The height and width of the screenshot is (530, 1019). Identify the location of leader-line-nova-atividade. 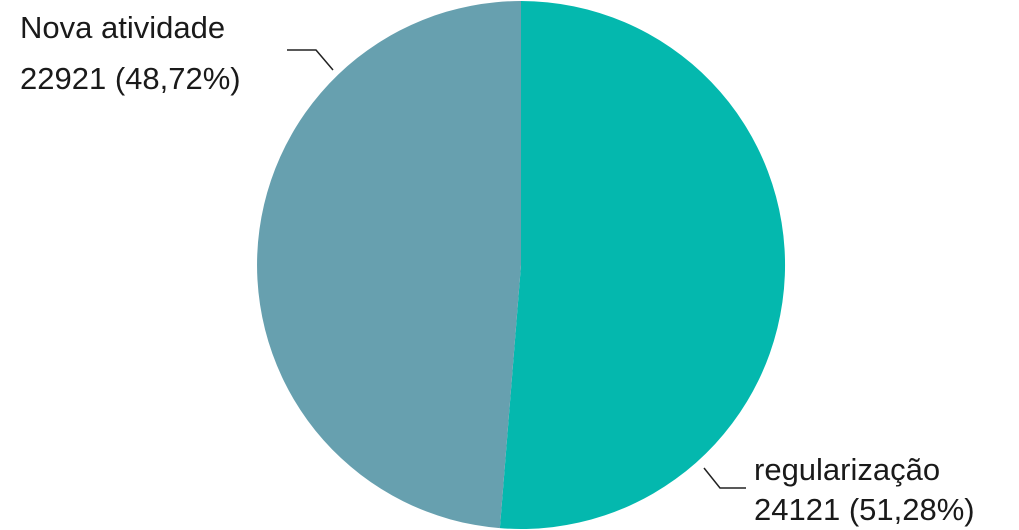
(310, 60).